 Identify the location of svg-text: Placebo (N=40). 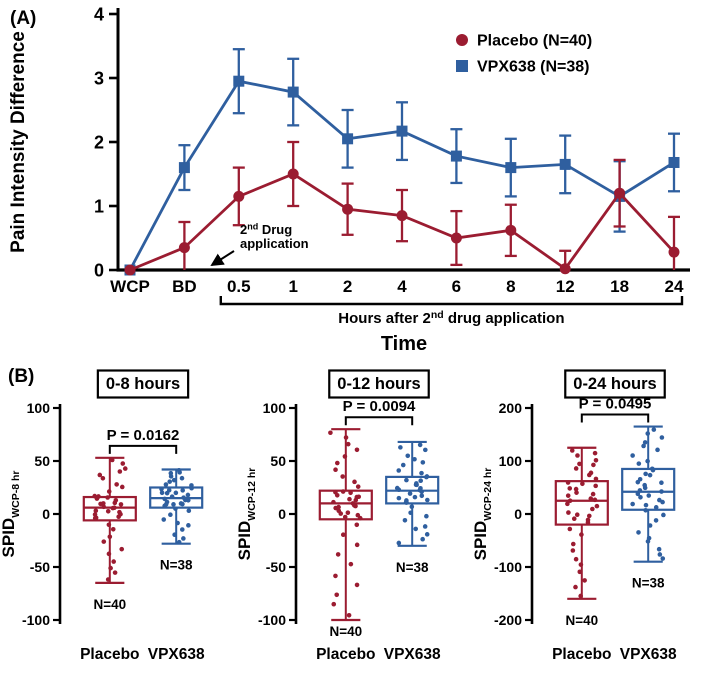
(534, 41).